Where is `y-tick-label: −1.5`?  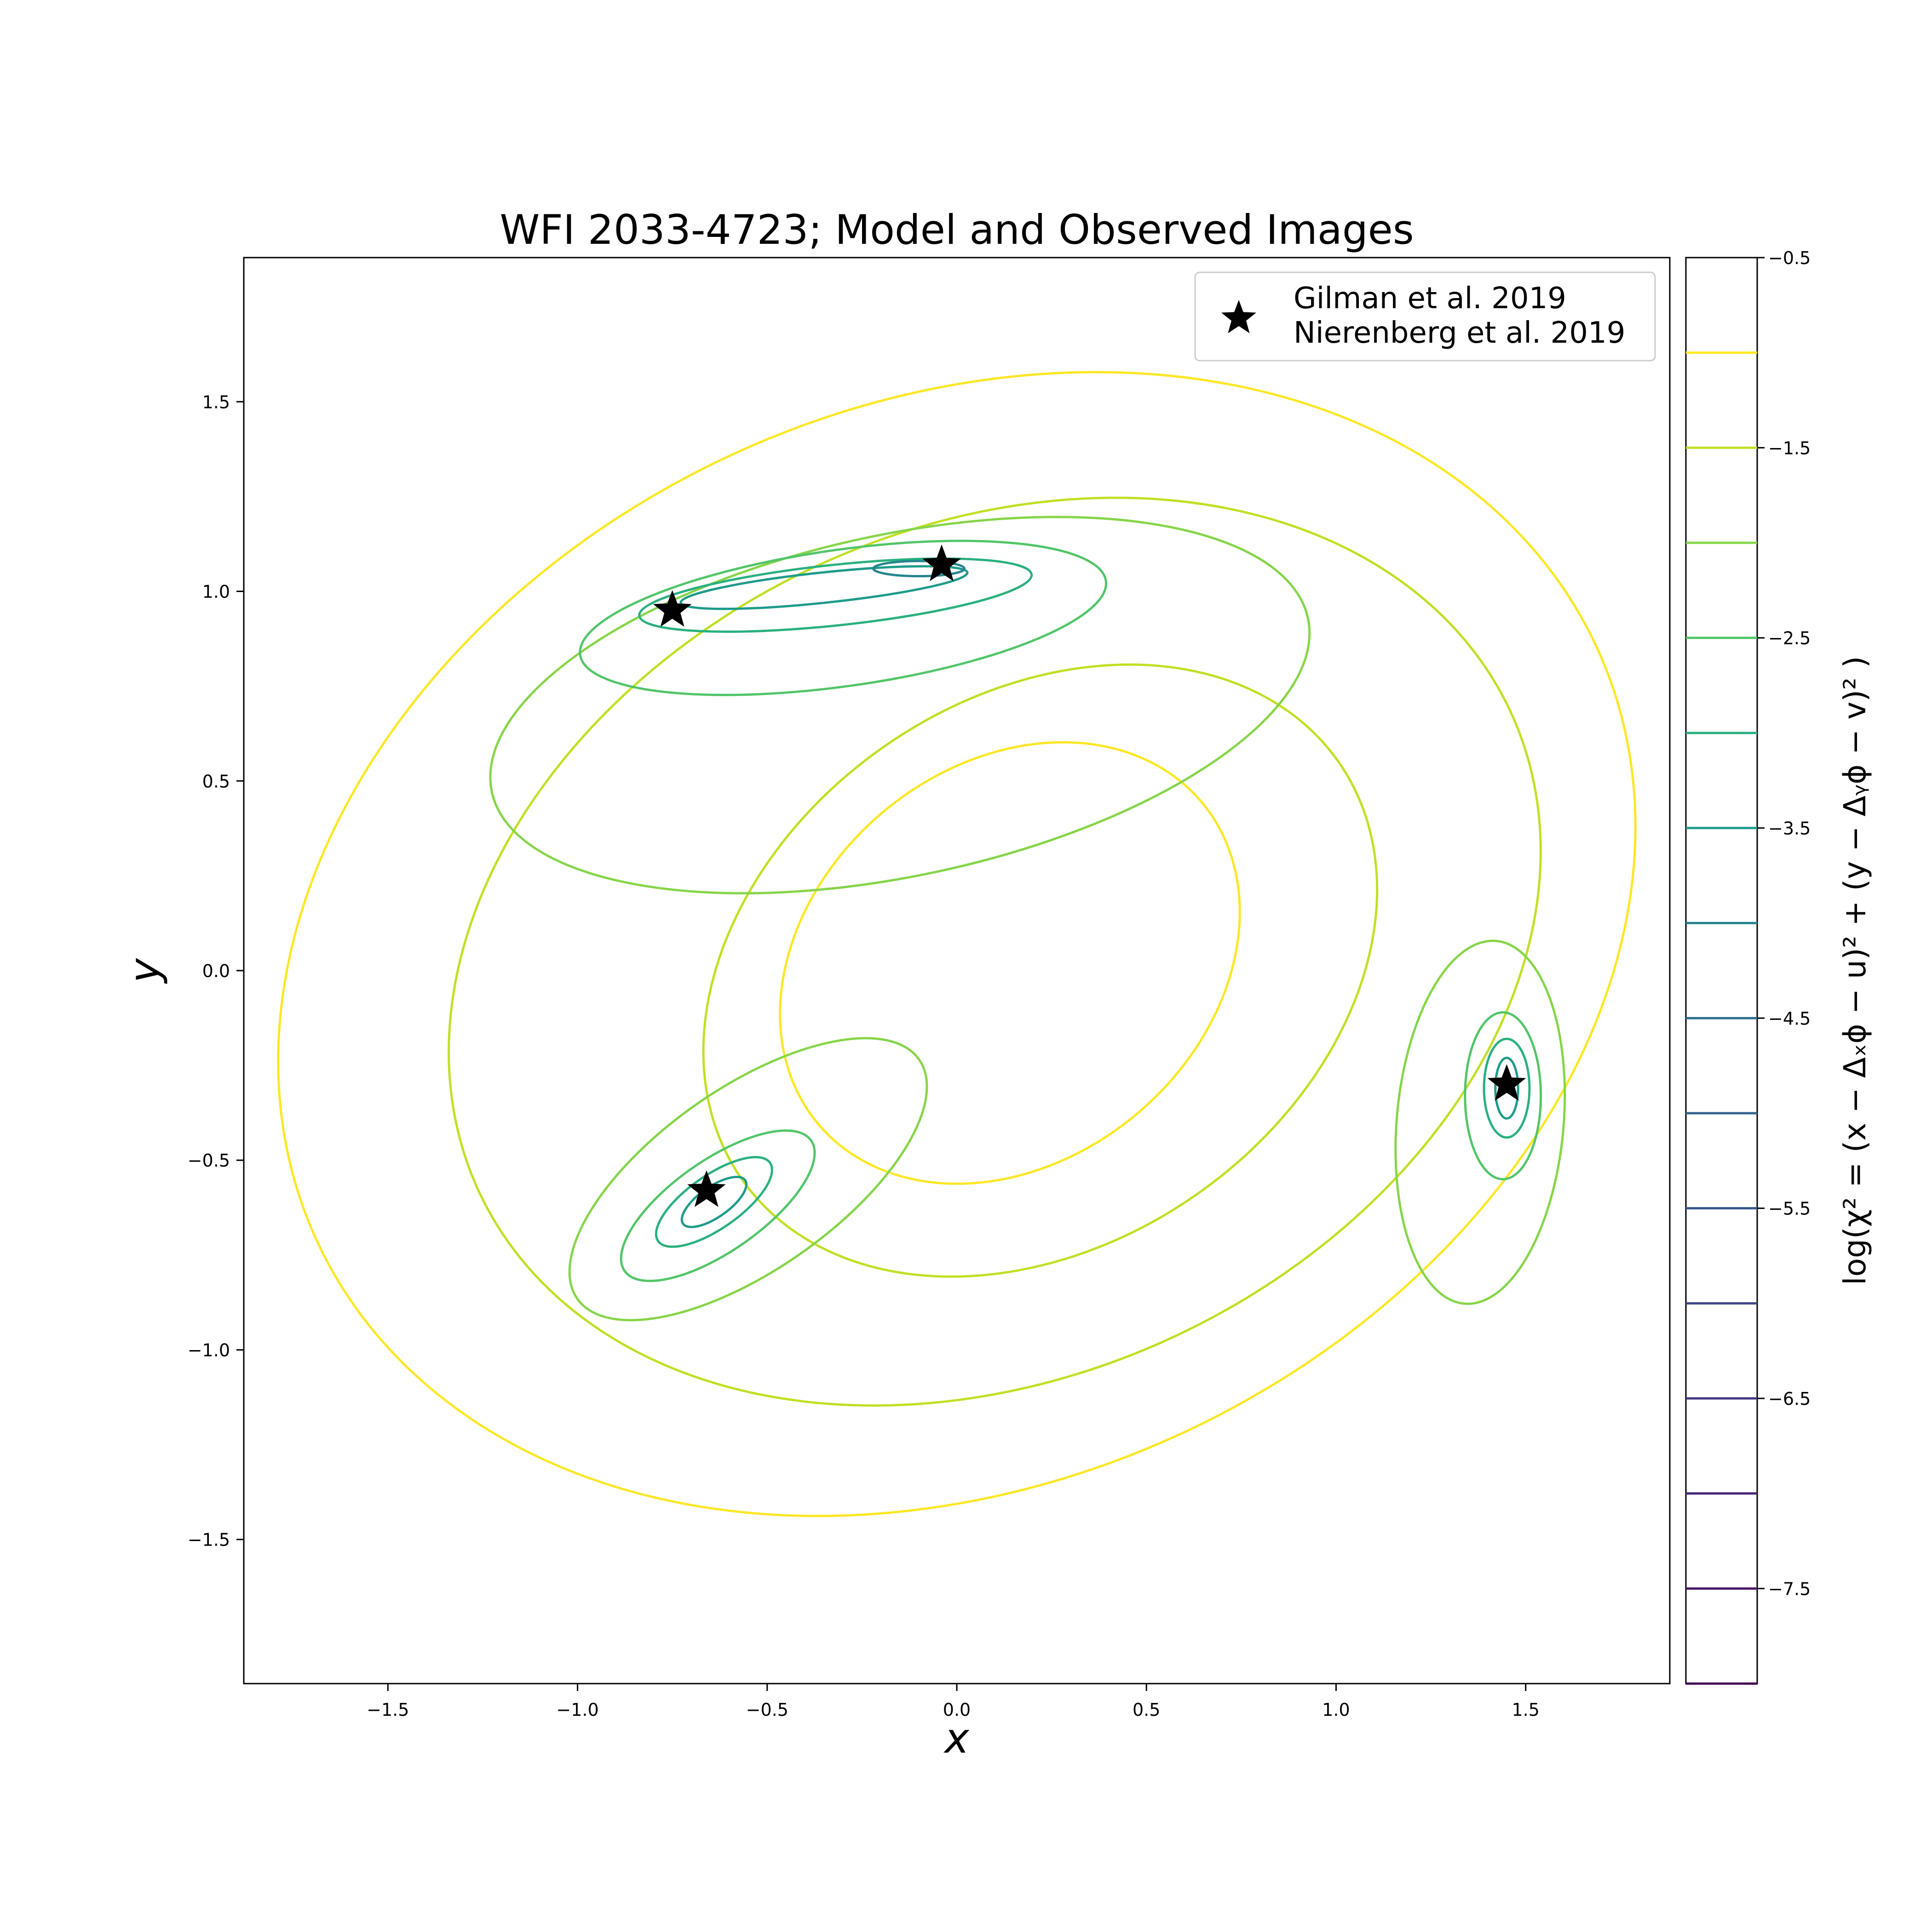 y-tick-label: −1.5 is located at coordinates (209, 1540).